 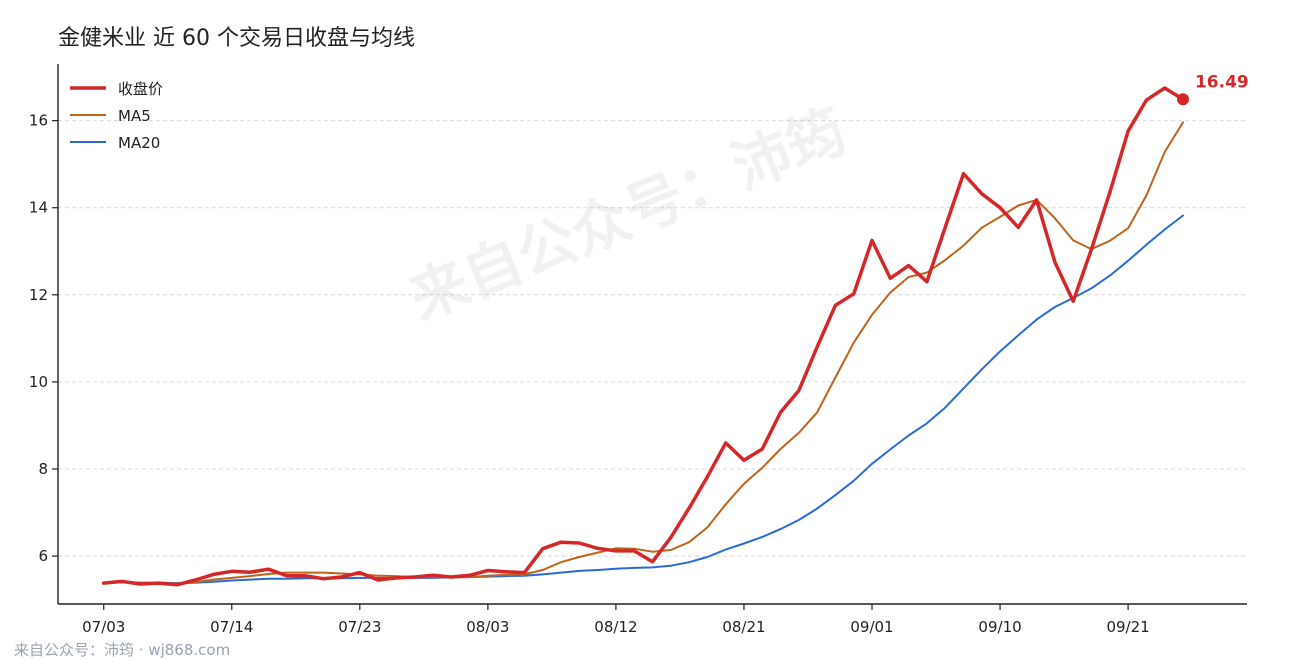 I want to click on legend: 收盘价 MA5 MA20, so click(x=116, y=116).